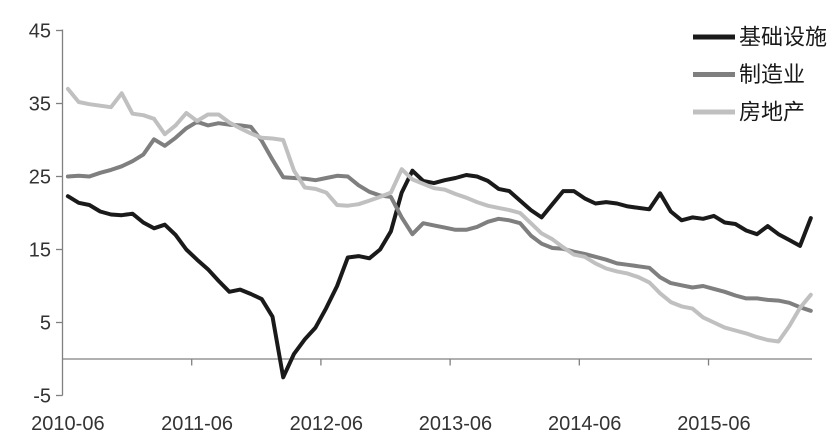 The width and height of the screenshot is (833, 448). Describe the element at coordinates (40, 251) in the screenshot. I see `y-axis-label: 15` at that location.